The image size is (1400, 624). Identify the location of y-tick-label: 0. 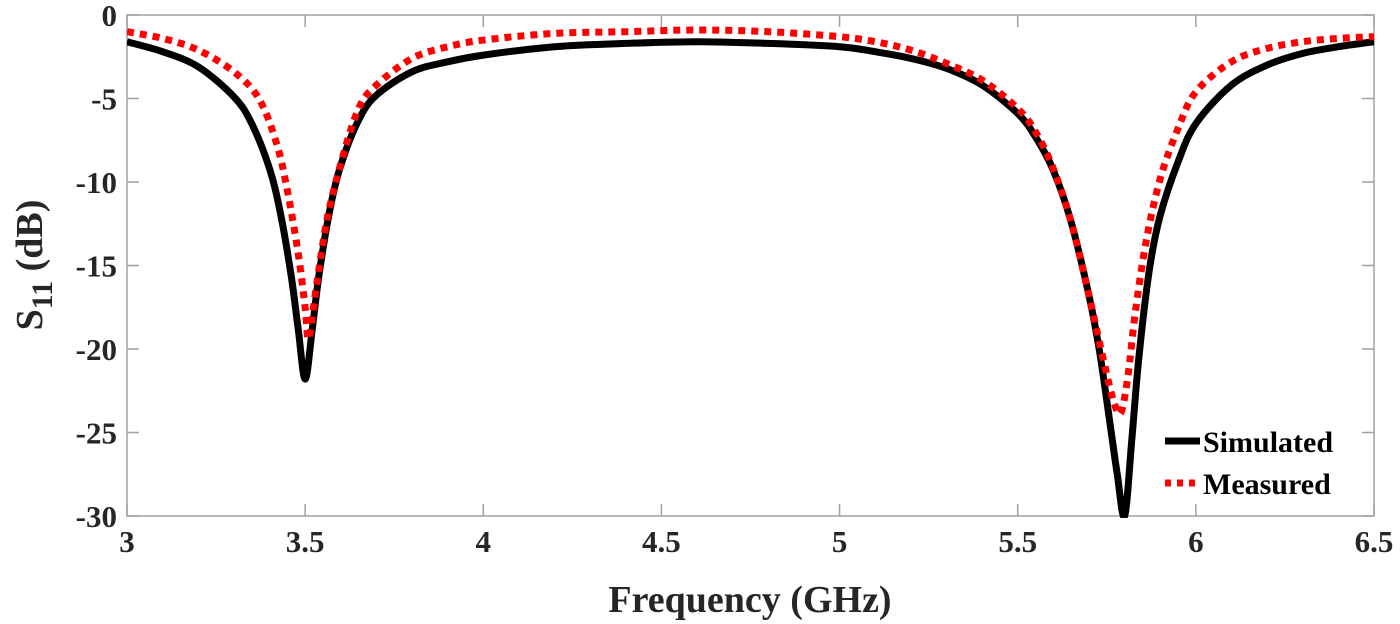
(110, 16).